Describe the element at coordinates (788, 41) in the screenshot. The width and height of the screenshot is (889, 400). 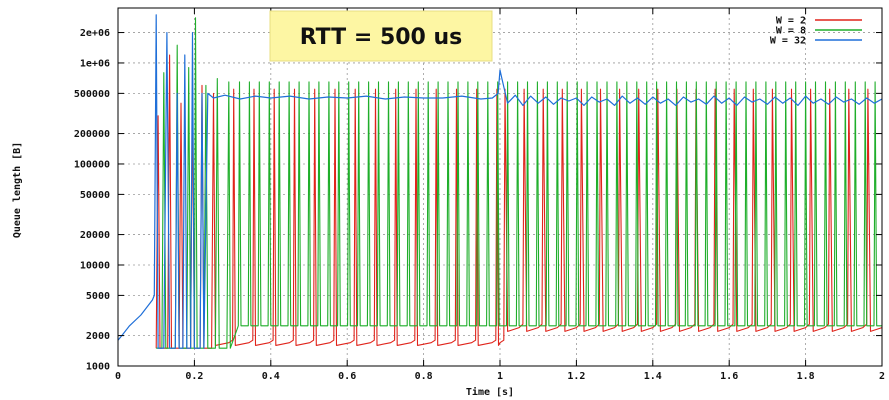
I see `legend-label: W = 32` at that location.